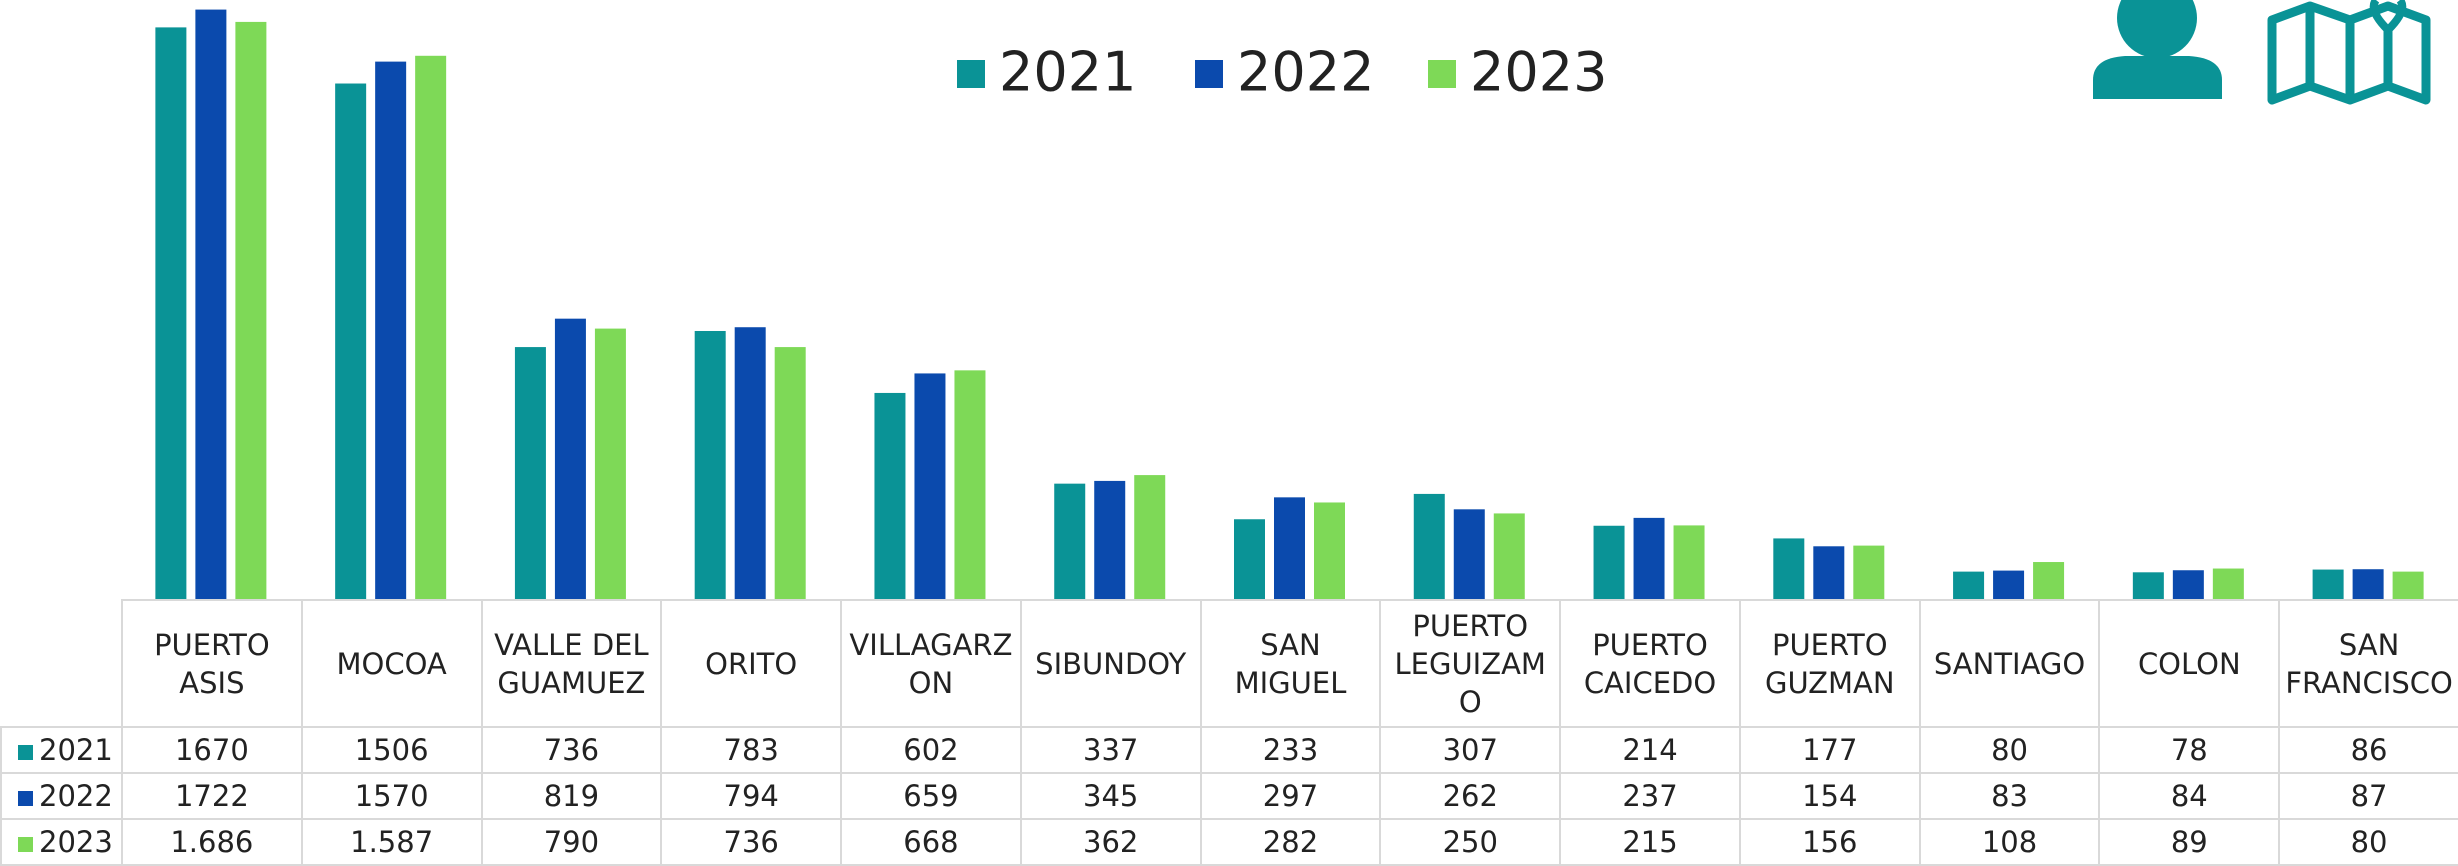  I want to click on value-cell: 783, so click(751, 750).